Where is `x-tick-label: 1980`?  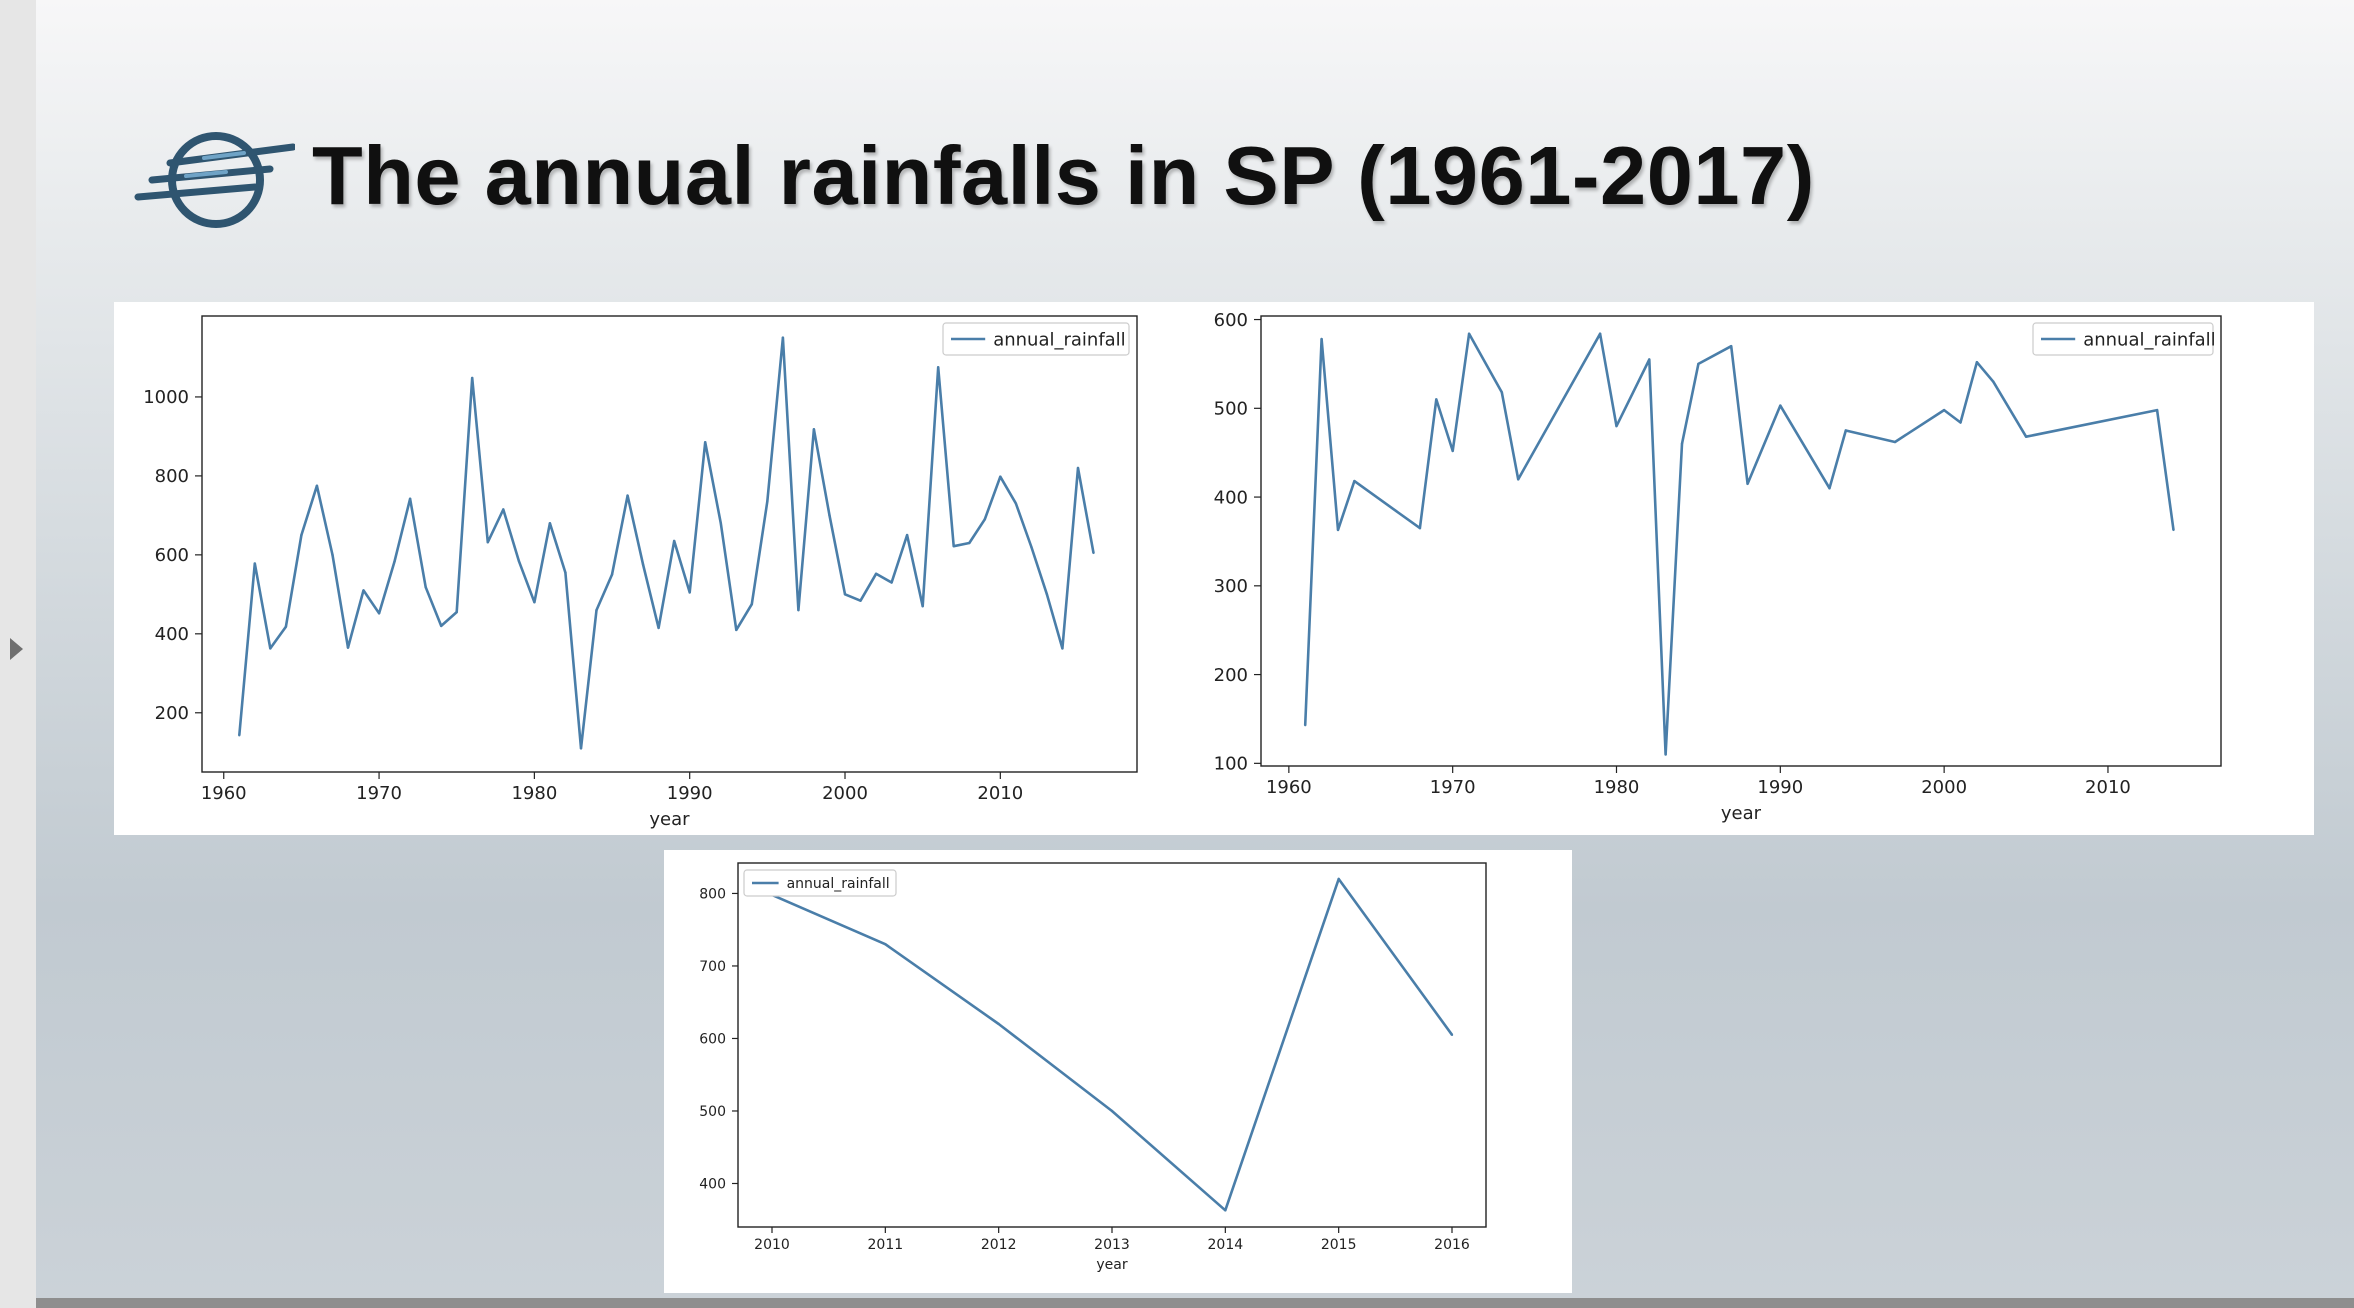
x-tick-label: 1980 is located at coordinates (1617, 787).